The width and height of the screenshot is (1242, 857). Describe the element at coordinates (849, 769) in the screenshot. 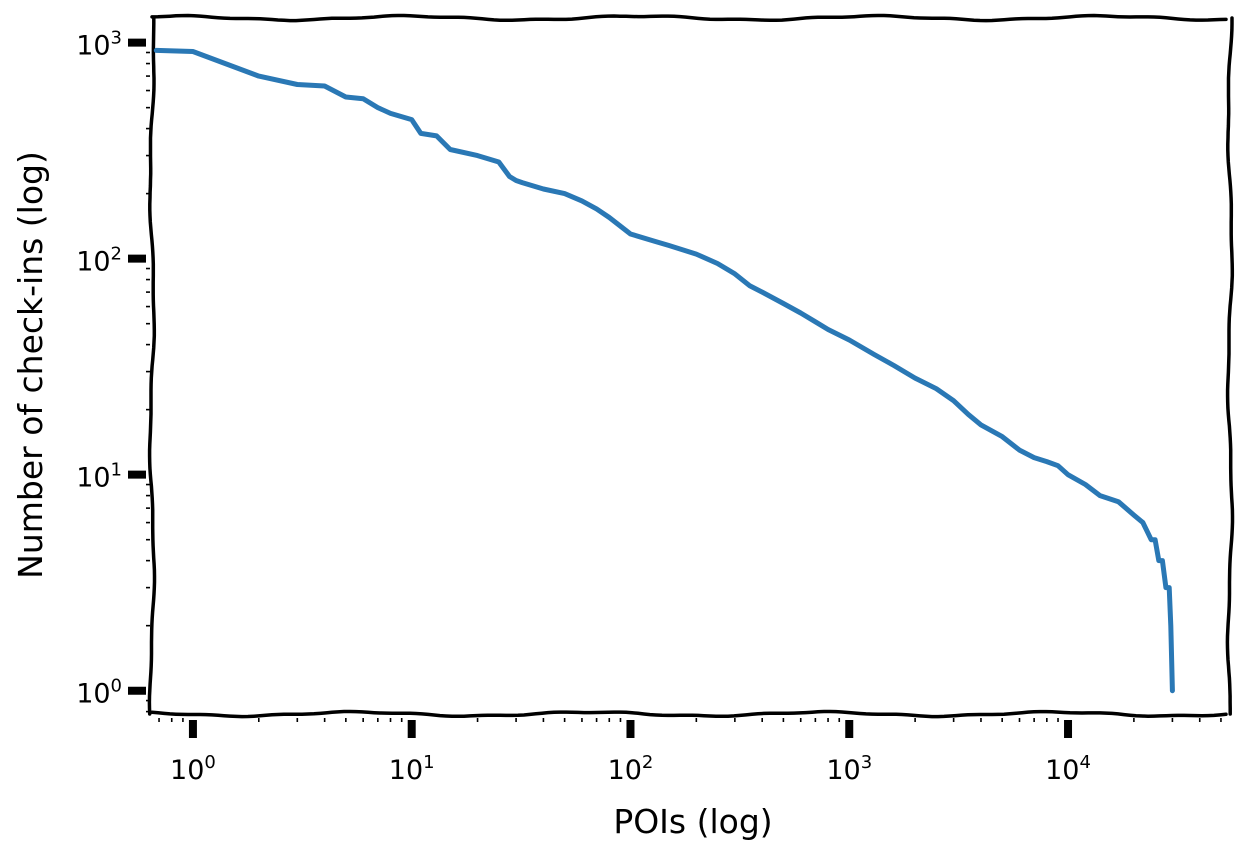

I see `x-tick-label: 103` at that location.